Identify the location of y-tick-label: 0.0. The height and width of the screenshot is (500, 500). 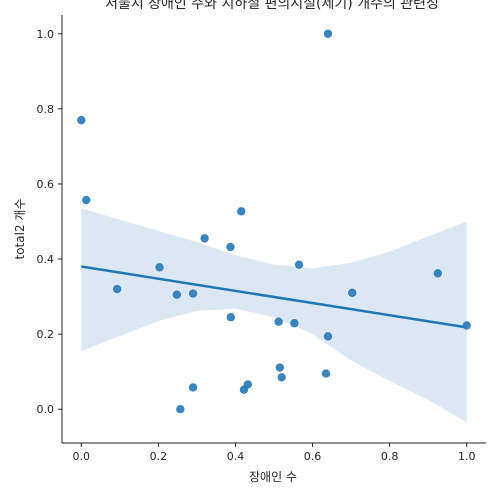
(46, 409).